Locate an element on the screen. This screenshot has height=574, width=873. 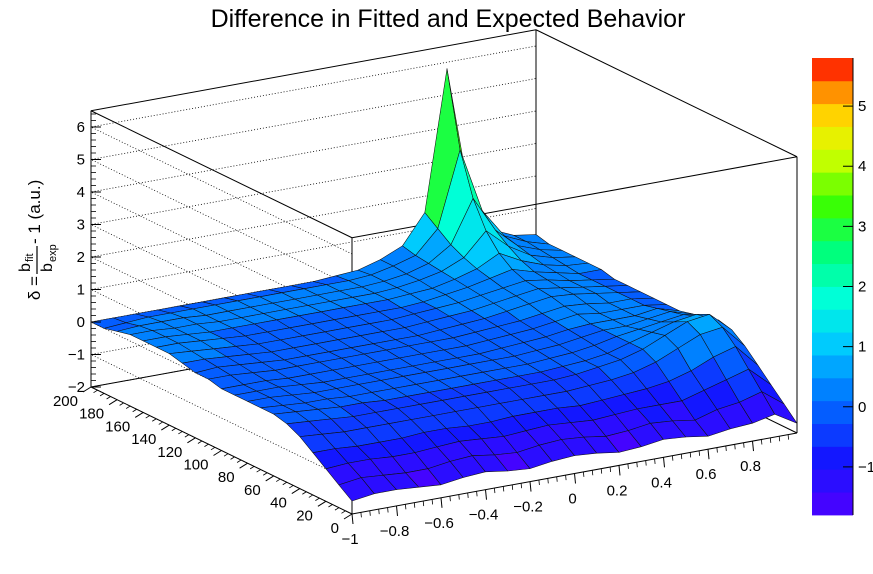
y-tick-label: 80 is located at coordinates (226, 477).